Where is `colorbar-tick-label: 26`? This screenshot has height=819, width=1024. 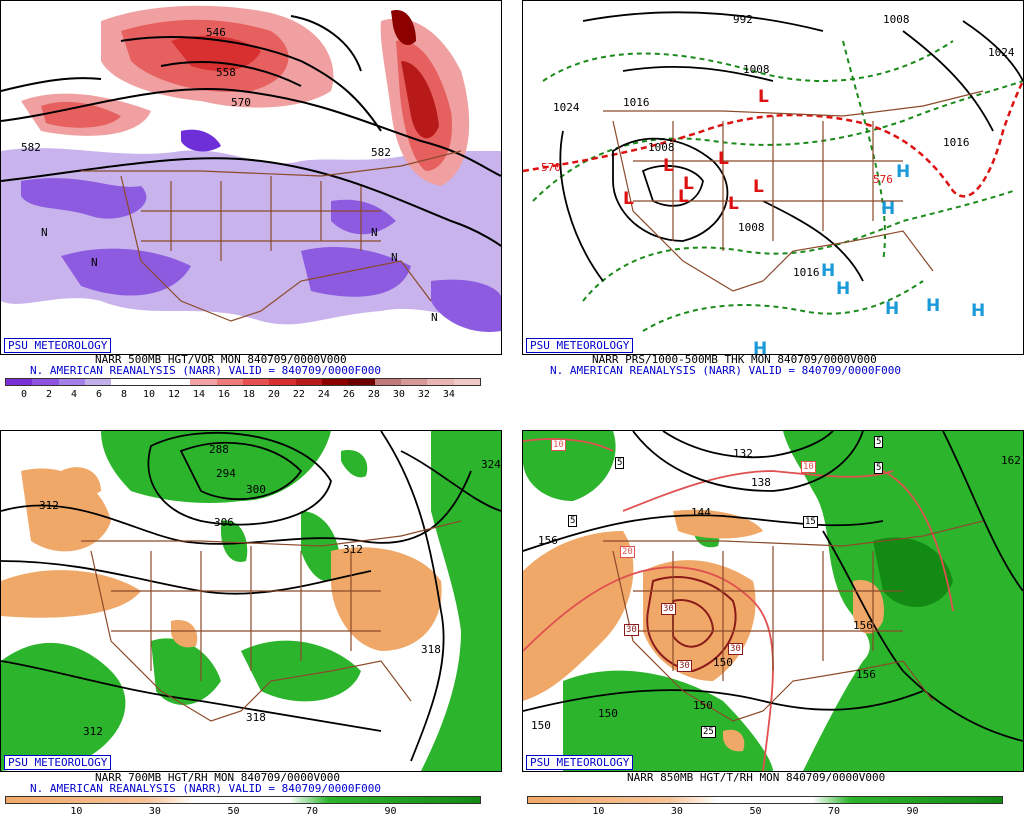 colorbar-tick-label: 26 is located at coordinates (348, 394).